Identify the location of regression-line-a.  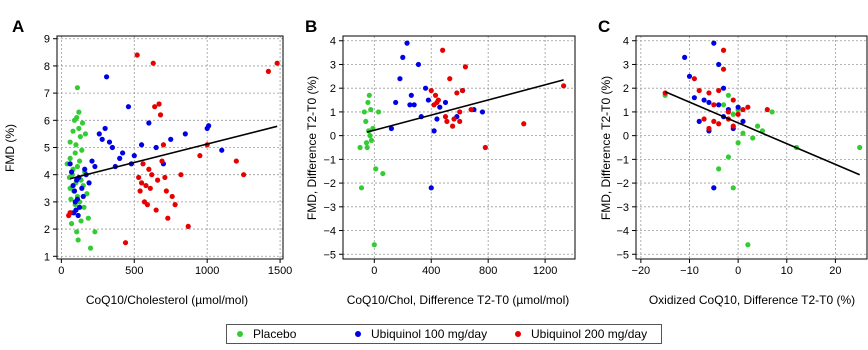
(173, 152).